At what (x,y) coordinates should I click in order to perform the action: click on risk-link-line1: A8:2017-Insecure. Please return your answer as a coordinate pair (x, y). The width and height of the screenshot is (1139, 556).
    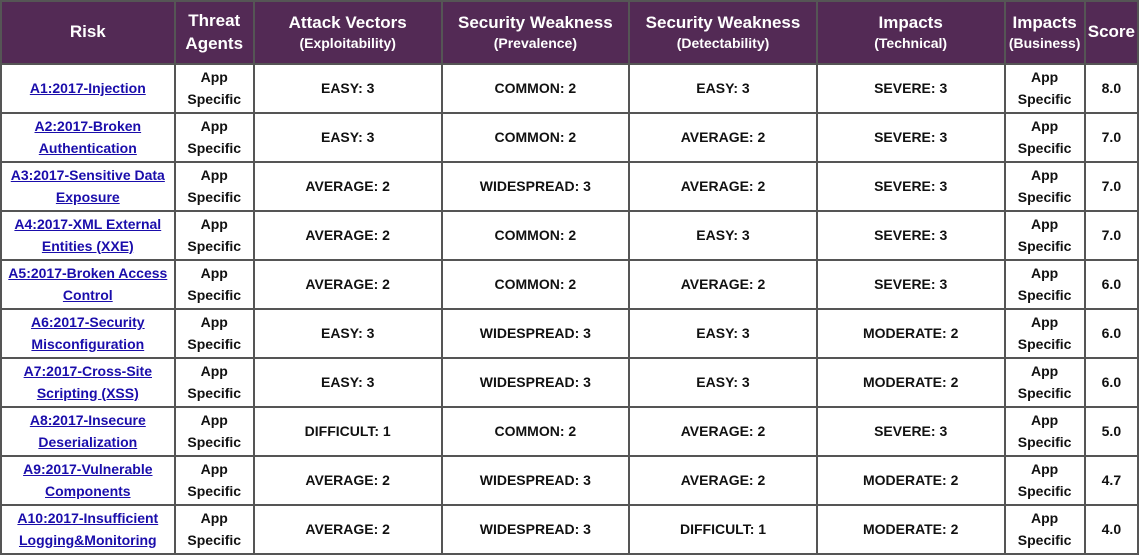
    Looking at the image, I should click on (87, 419).